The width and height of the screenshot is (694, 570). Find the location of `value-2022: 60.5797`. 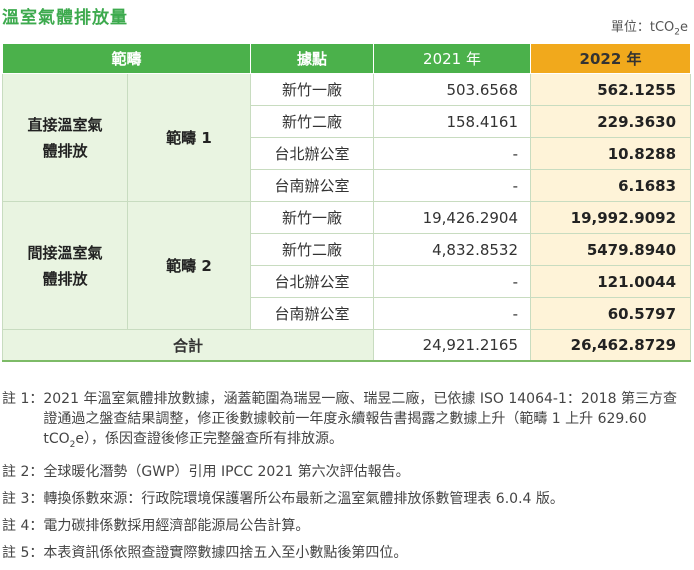

value-2022: 60.5797 is located at coordinates (611, 313).